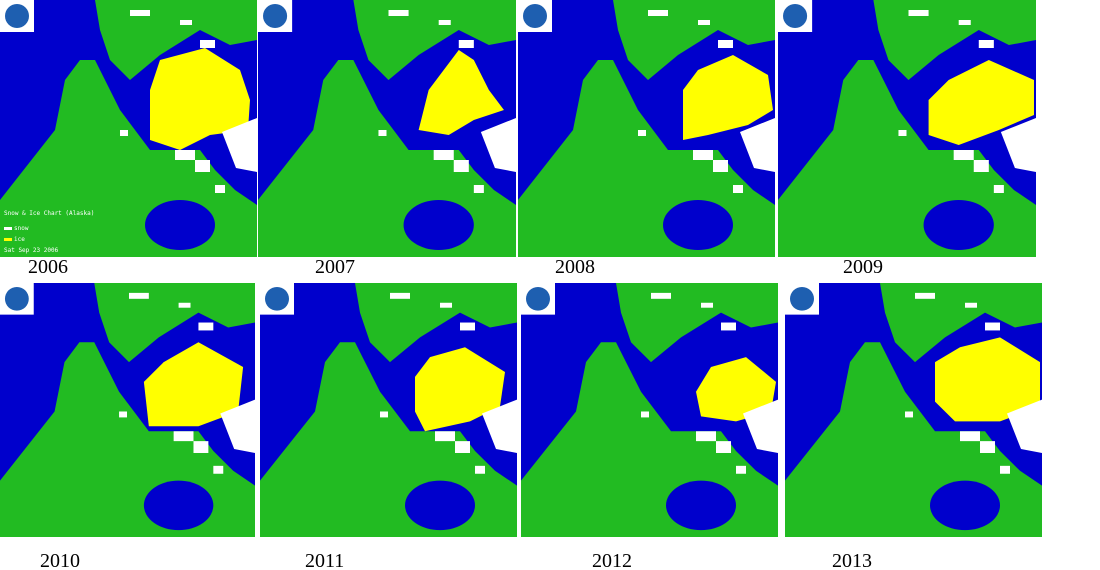  What do you see at coordinates (8, 239) in the screenshot?
I see `ice-swatch` at bounding box center [8, 239].